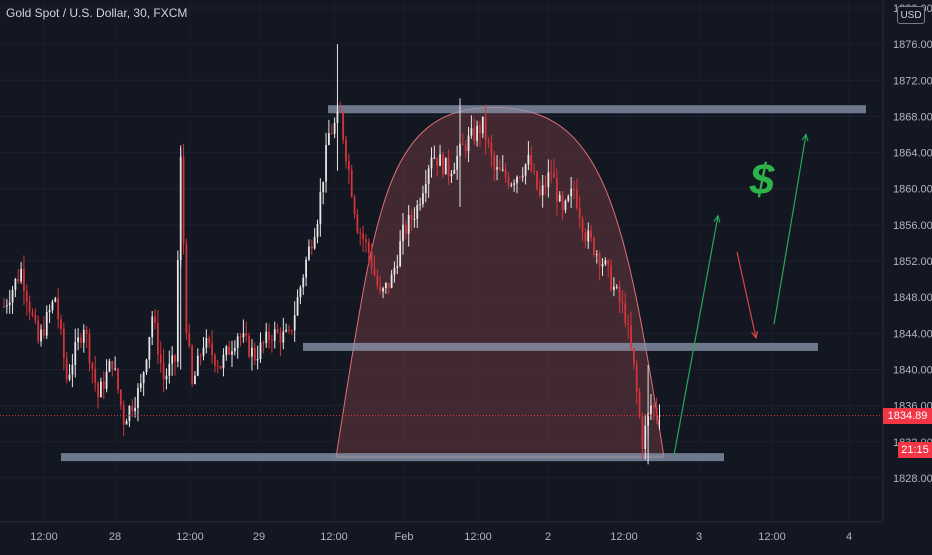 This screenshot has height=555, width=932. What do you see at coordinates (912, 81) in the screenshot?
I see `price-tick-label: 1872.00` at bounding box center [912, 81].